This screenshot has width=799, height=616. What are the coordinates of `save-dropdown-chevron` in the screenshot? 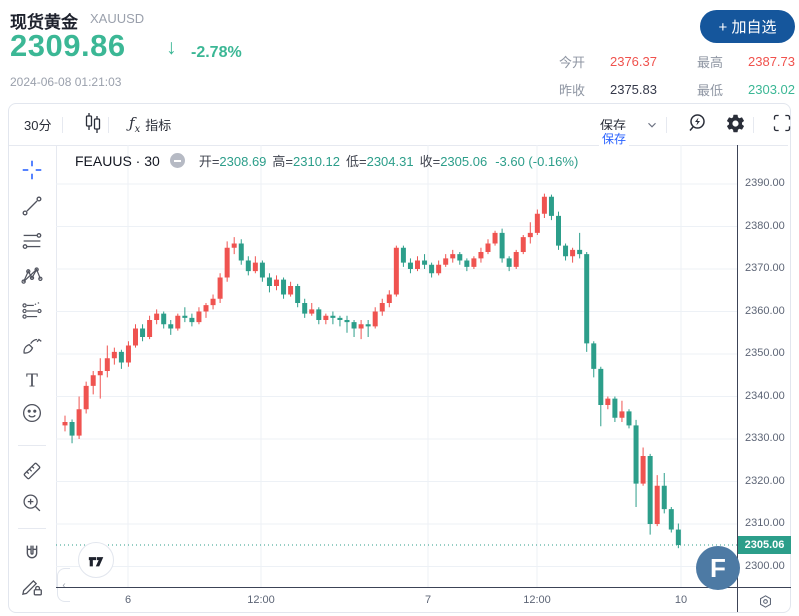 It's located at (652, 124).